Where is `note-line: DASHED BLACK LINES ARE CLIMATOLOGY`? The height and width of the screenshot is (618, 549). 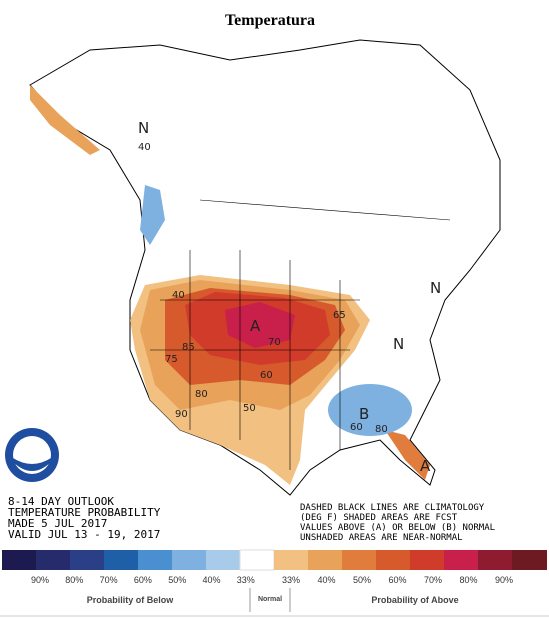
note-line: DASHED BLACK LINES ARE CLIMATOLOGY is located at coordinates (392, 508).